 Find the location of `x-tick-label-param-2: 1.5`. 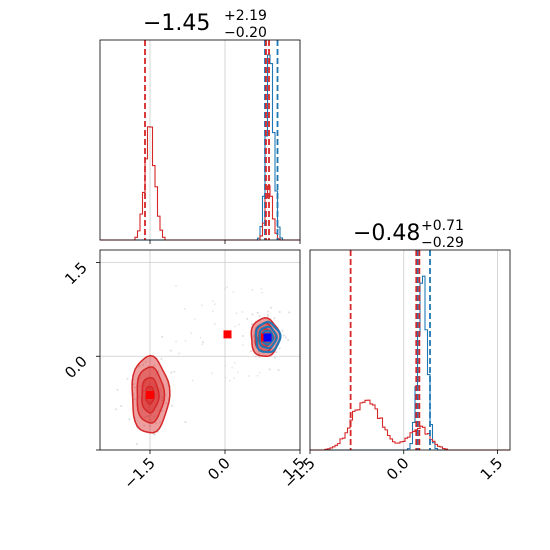

x-tick-label-param-2: 1.5 is located at coordinates (492, 469).